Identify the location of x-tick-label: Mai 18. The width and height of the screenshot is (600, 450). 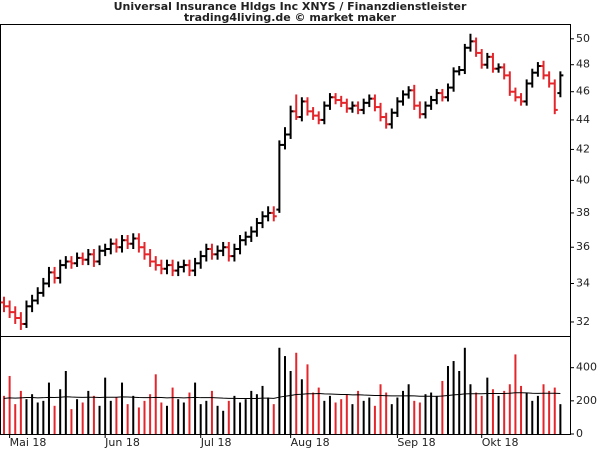
(28, 442).